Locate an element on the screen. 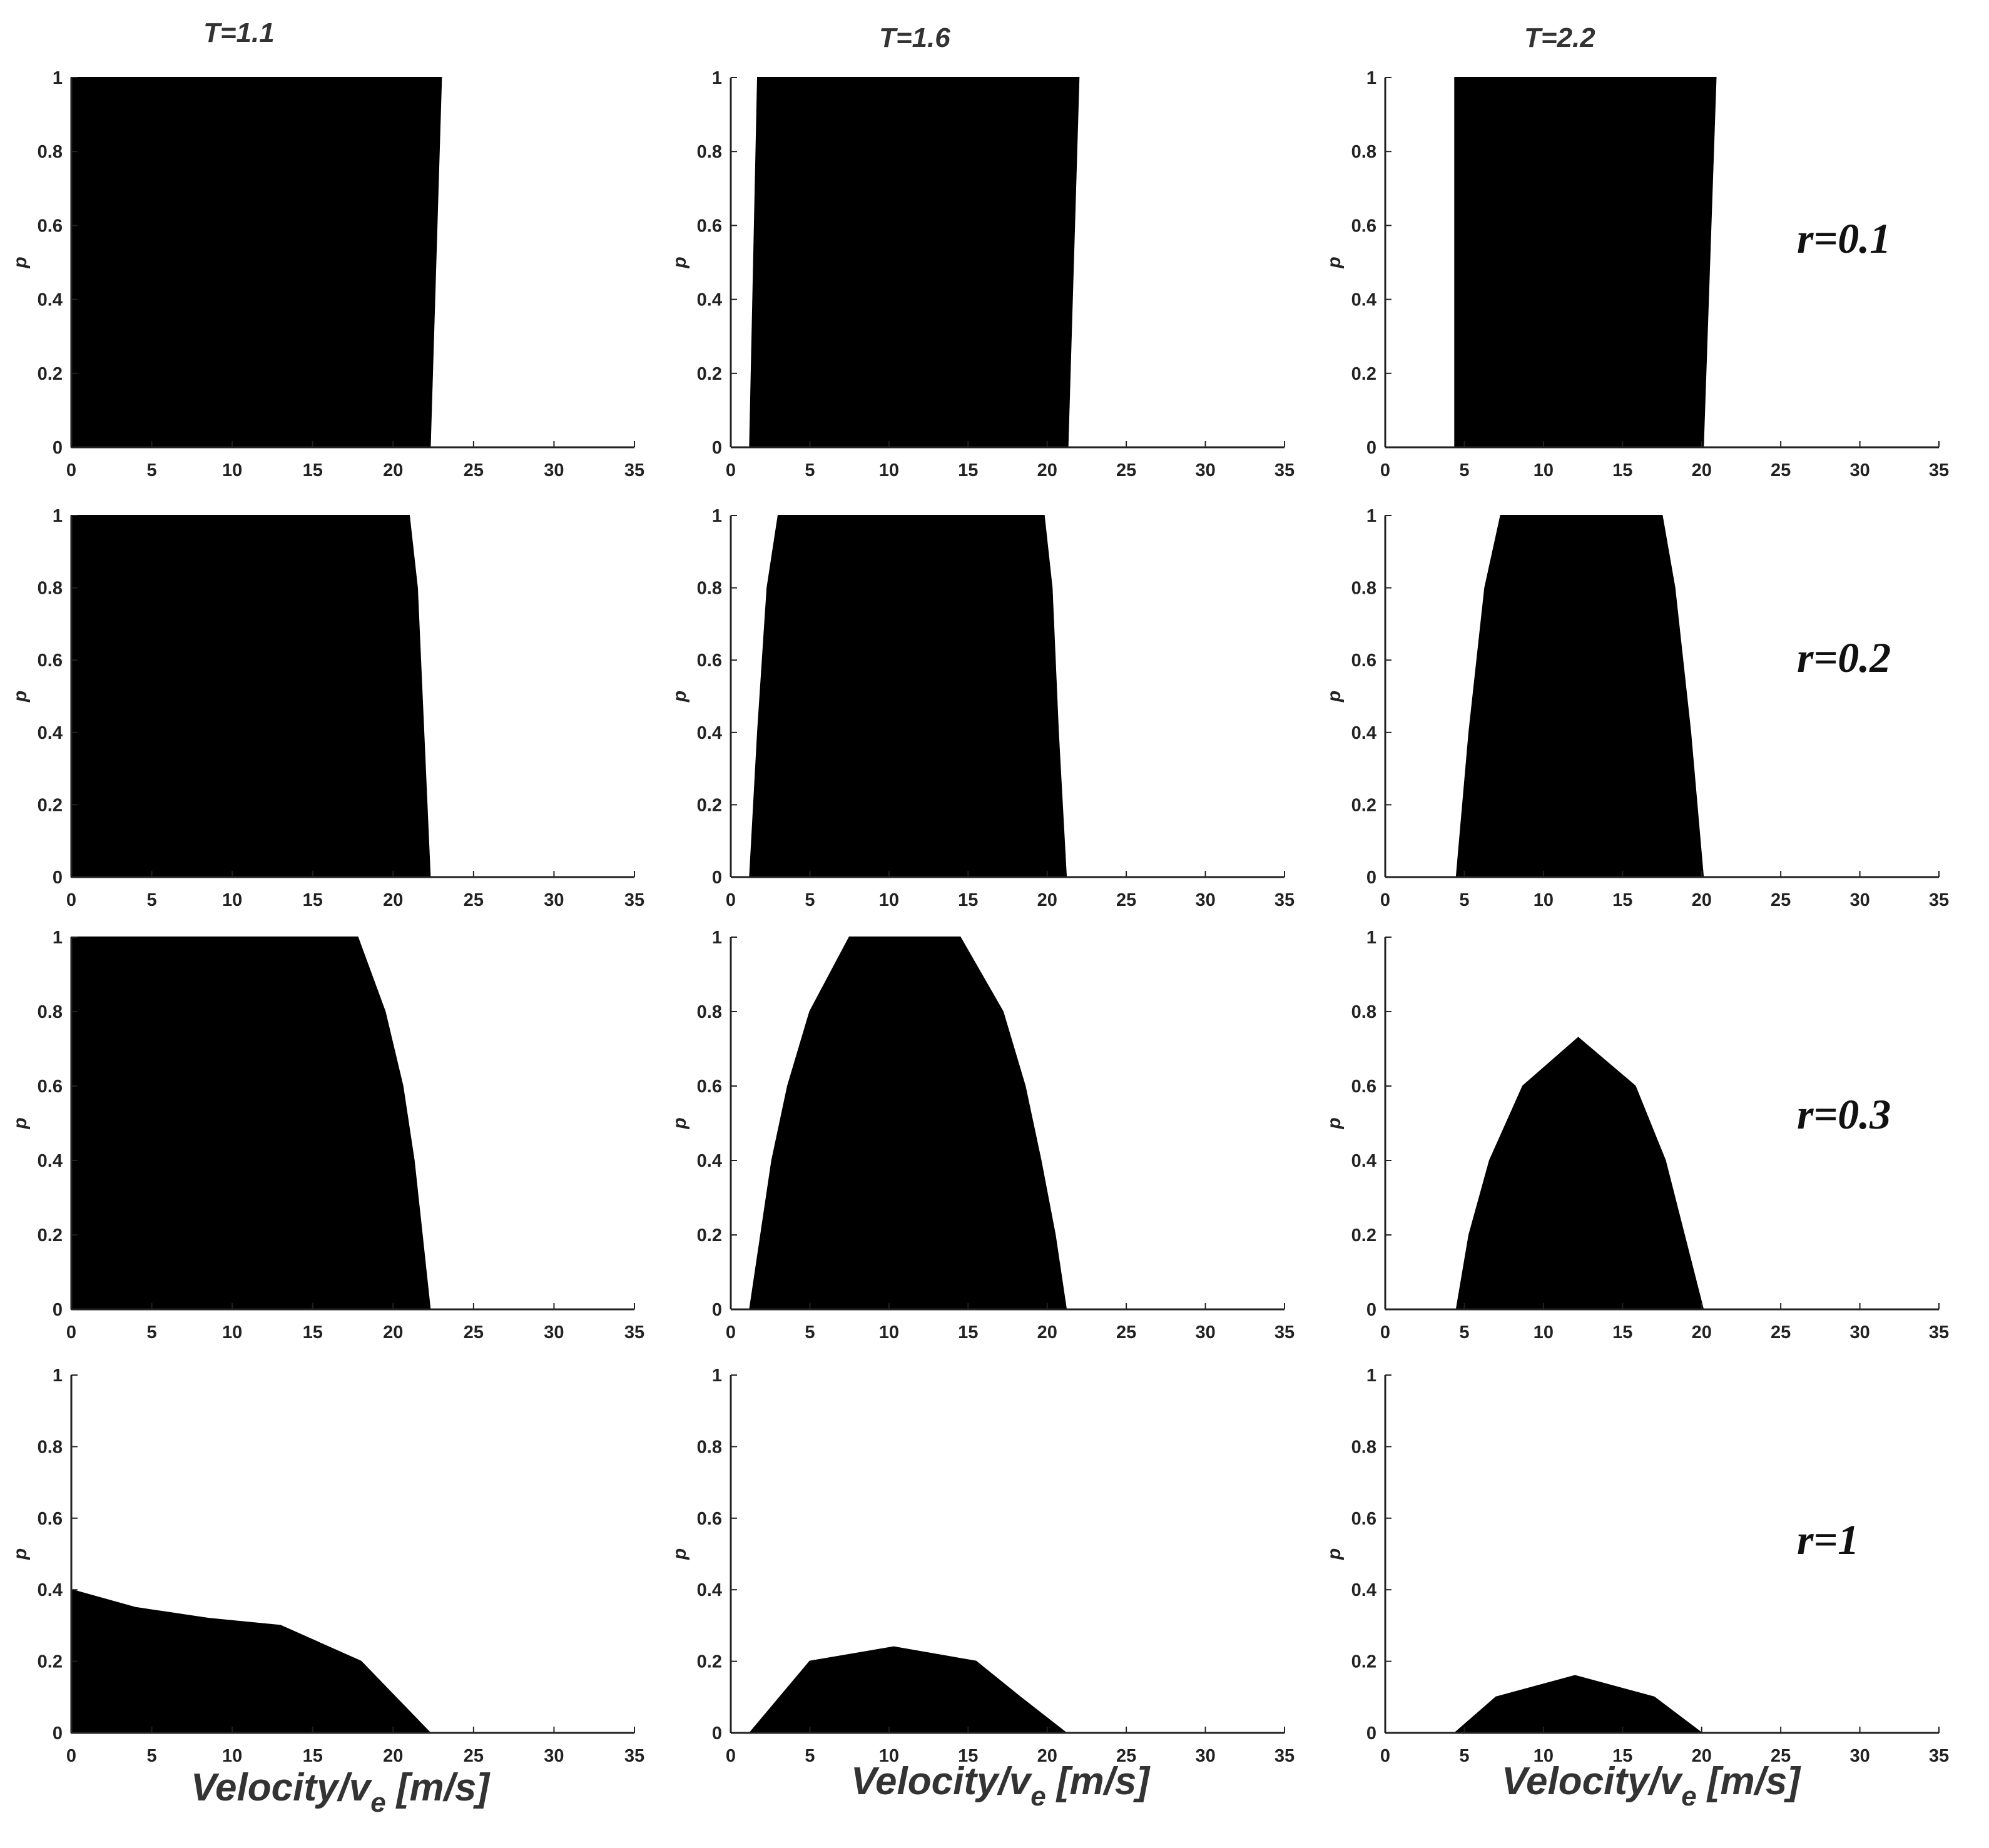 The image size is (1989, 1848). subplot-10: 0 5 10 15 20 25 30 35 0 0.2 0.4 0.6 0.8 1 p is located at coordinates (327, 1566).